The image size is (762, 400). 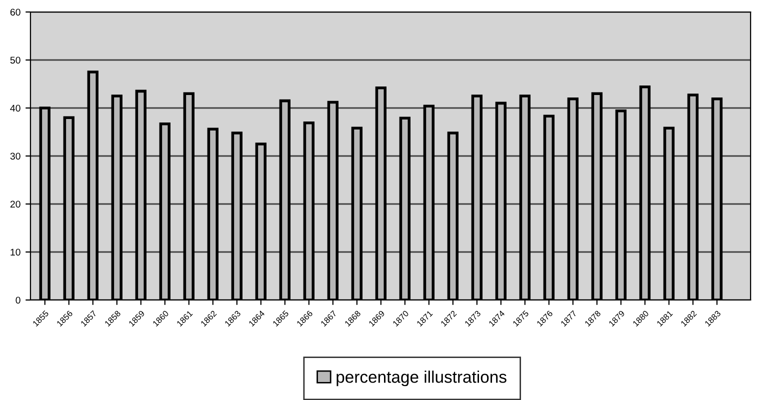 What do you see at coordinates (15, 12) in the screenshot?
I see `y-tick-label: 60` at bounding box center [15, 12].